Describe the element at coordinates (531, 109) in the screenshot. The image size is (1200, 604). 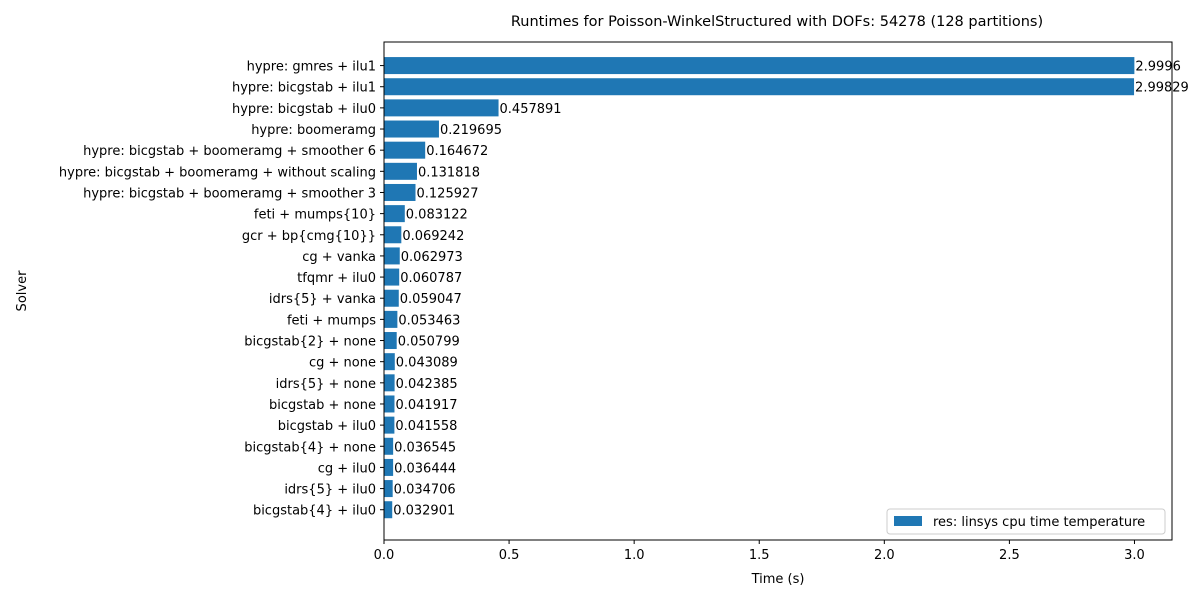
I see `bar-value-label: 0.457891` at that location.